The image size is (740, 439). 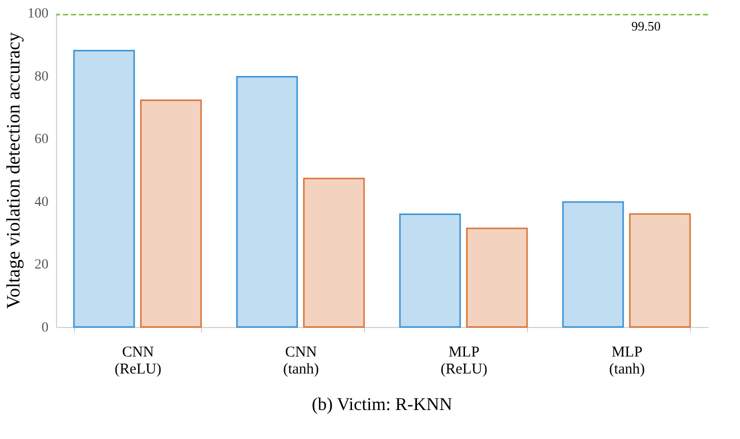 What do you see at coordinates (41, 76) in the screenshot?
I see `y-tick-label: 80` at bounding box center [41, 76].